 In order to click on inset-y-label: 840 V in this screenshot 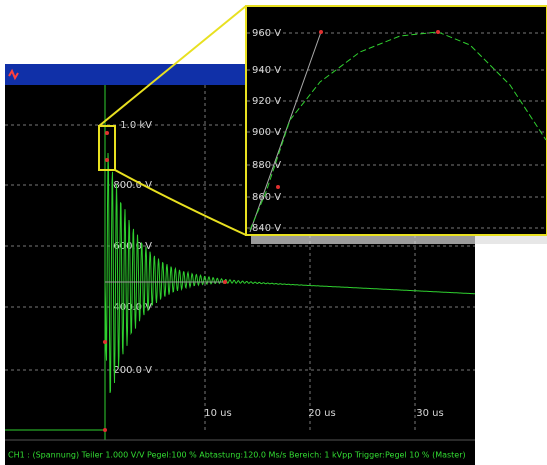, I will do `click(266, 228)`.